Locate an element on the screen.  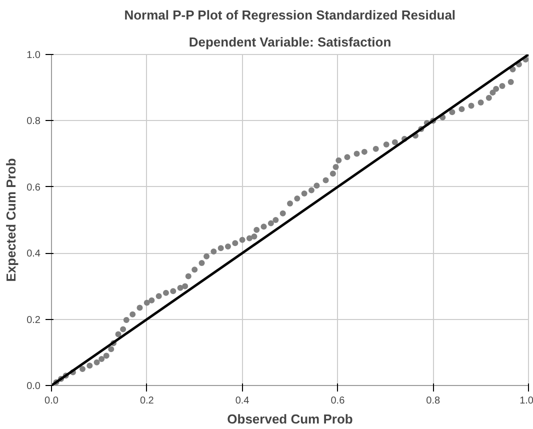
y-tick-label: 1.0 is located at coordinates (33, 55).